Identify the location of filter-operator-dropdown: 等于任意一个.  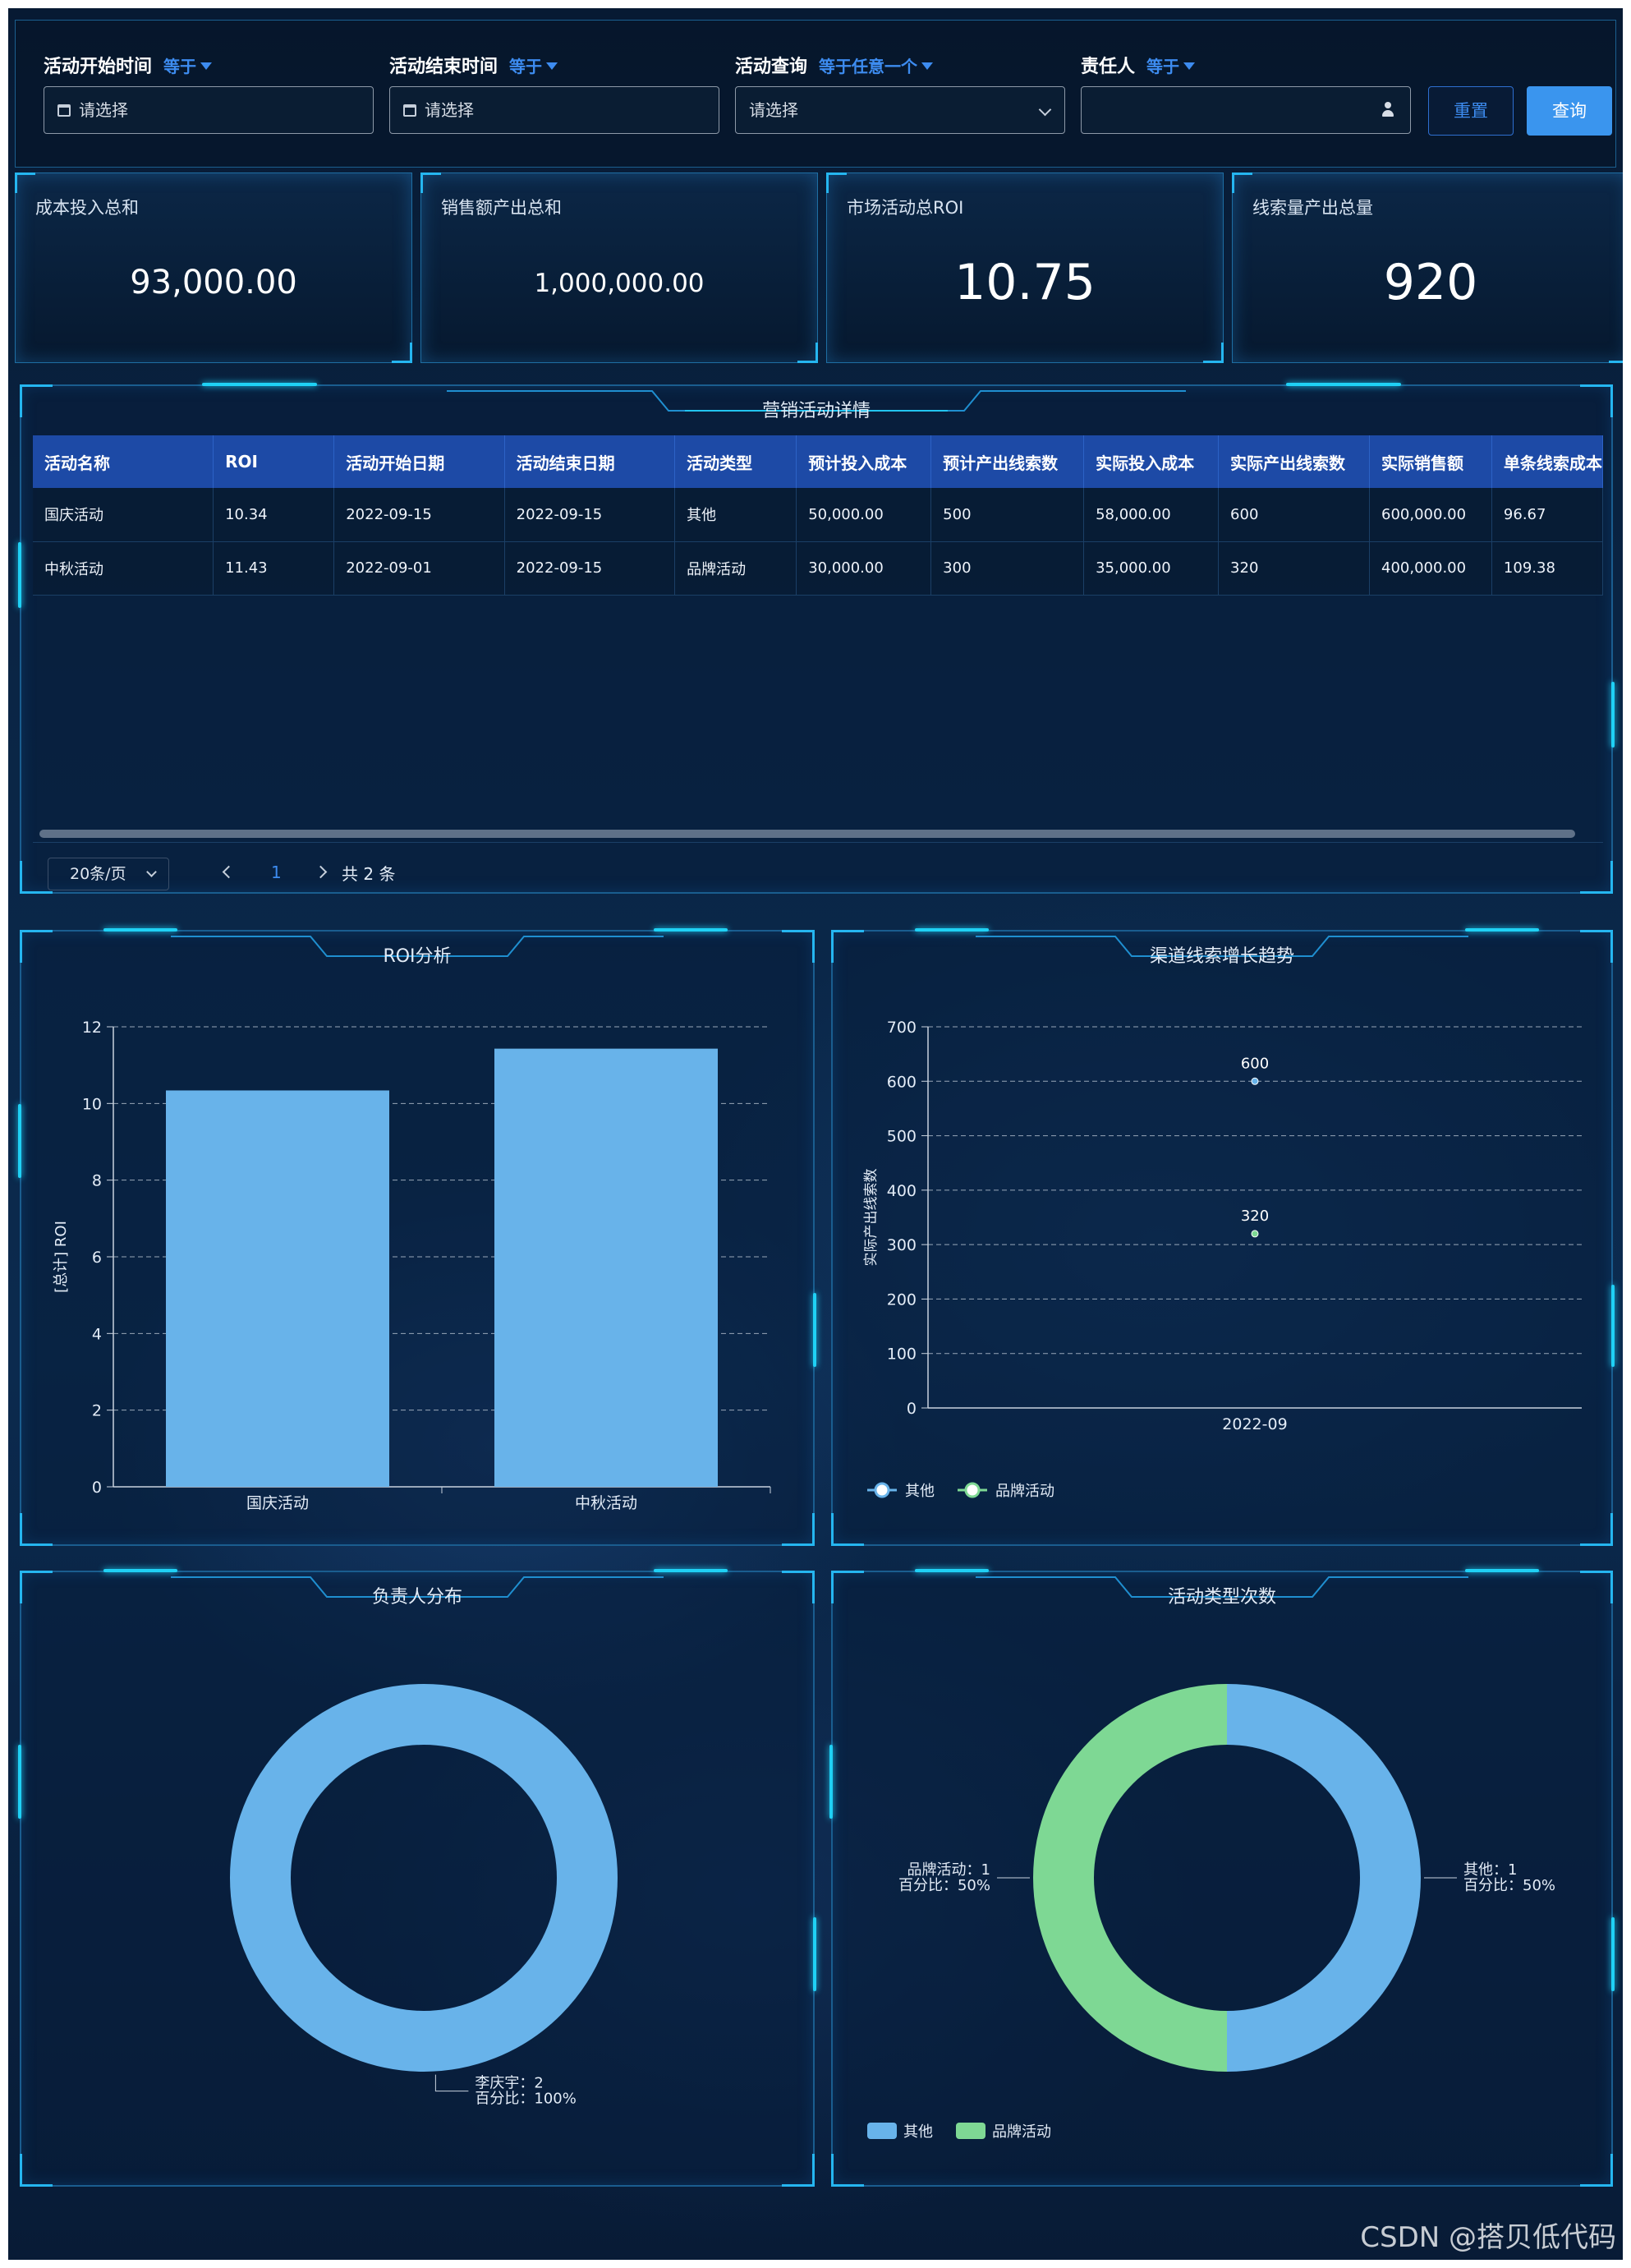
(876, 65).